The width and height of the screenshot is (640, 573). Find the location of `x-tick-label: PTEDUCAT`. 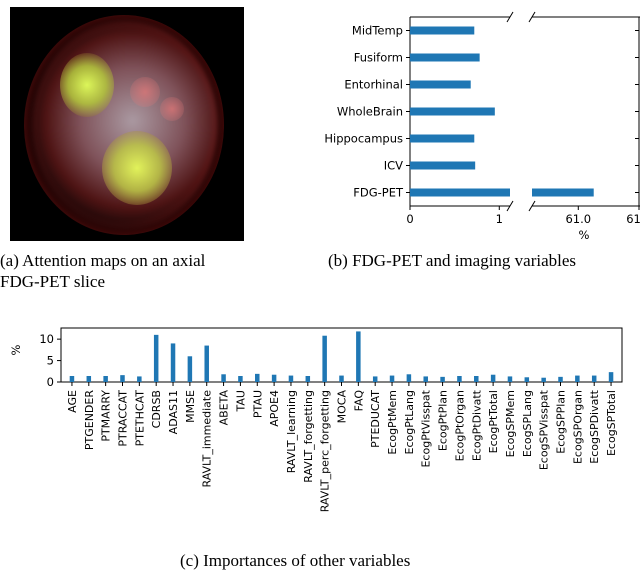

x-tick-label: PTEDUCAT is located at coordinates (375, 419).